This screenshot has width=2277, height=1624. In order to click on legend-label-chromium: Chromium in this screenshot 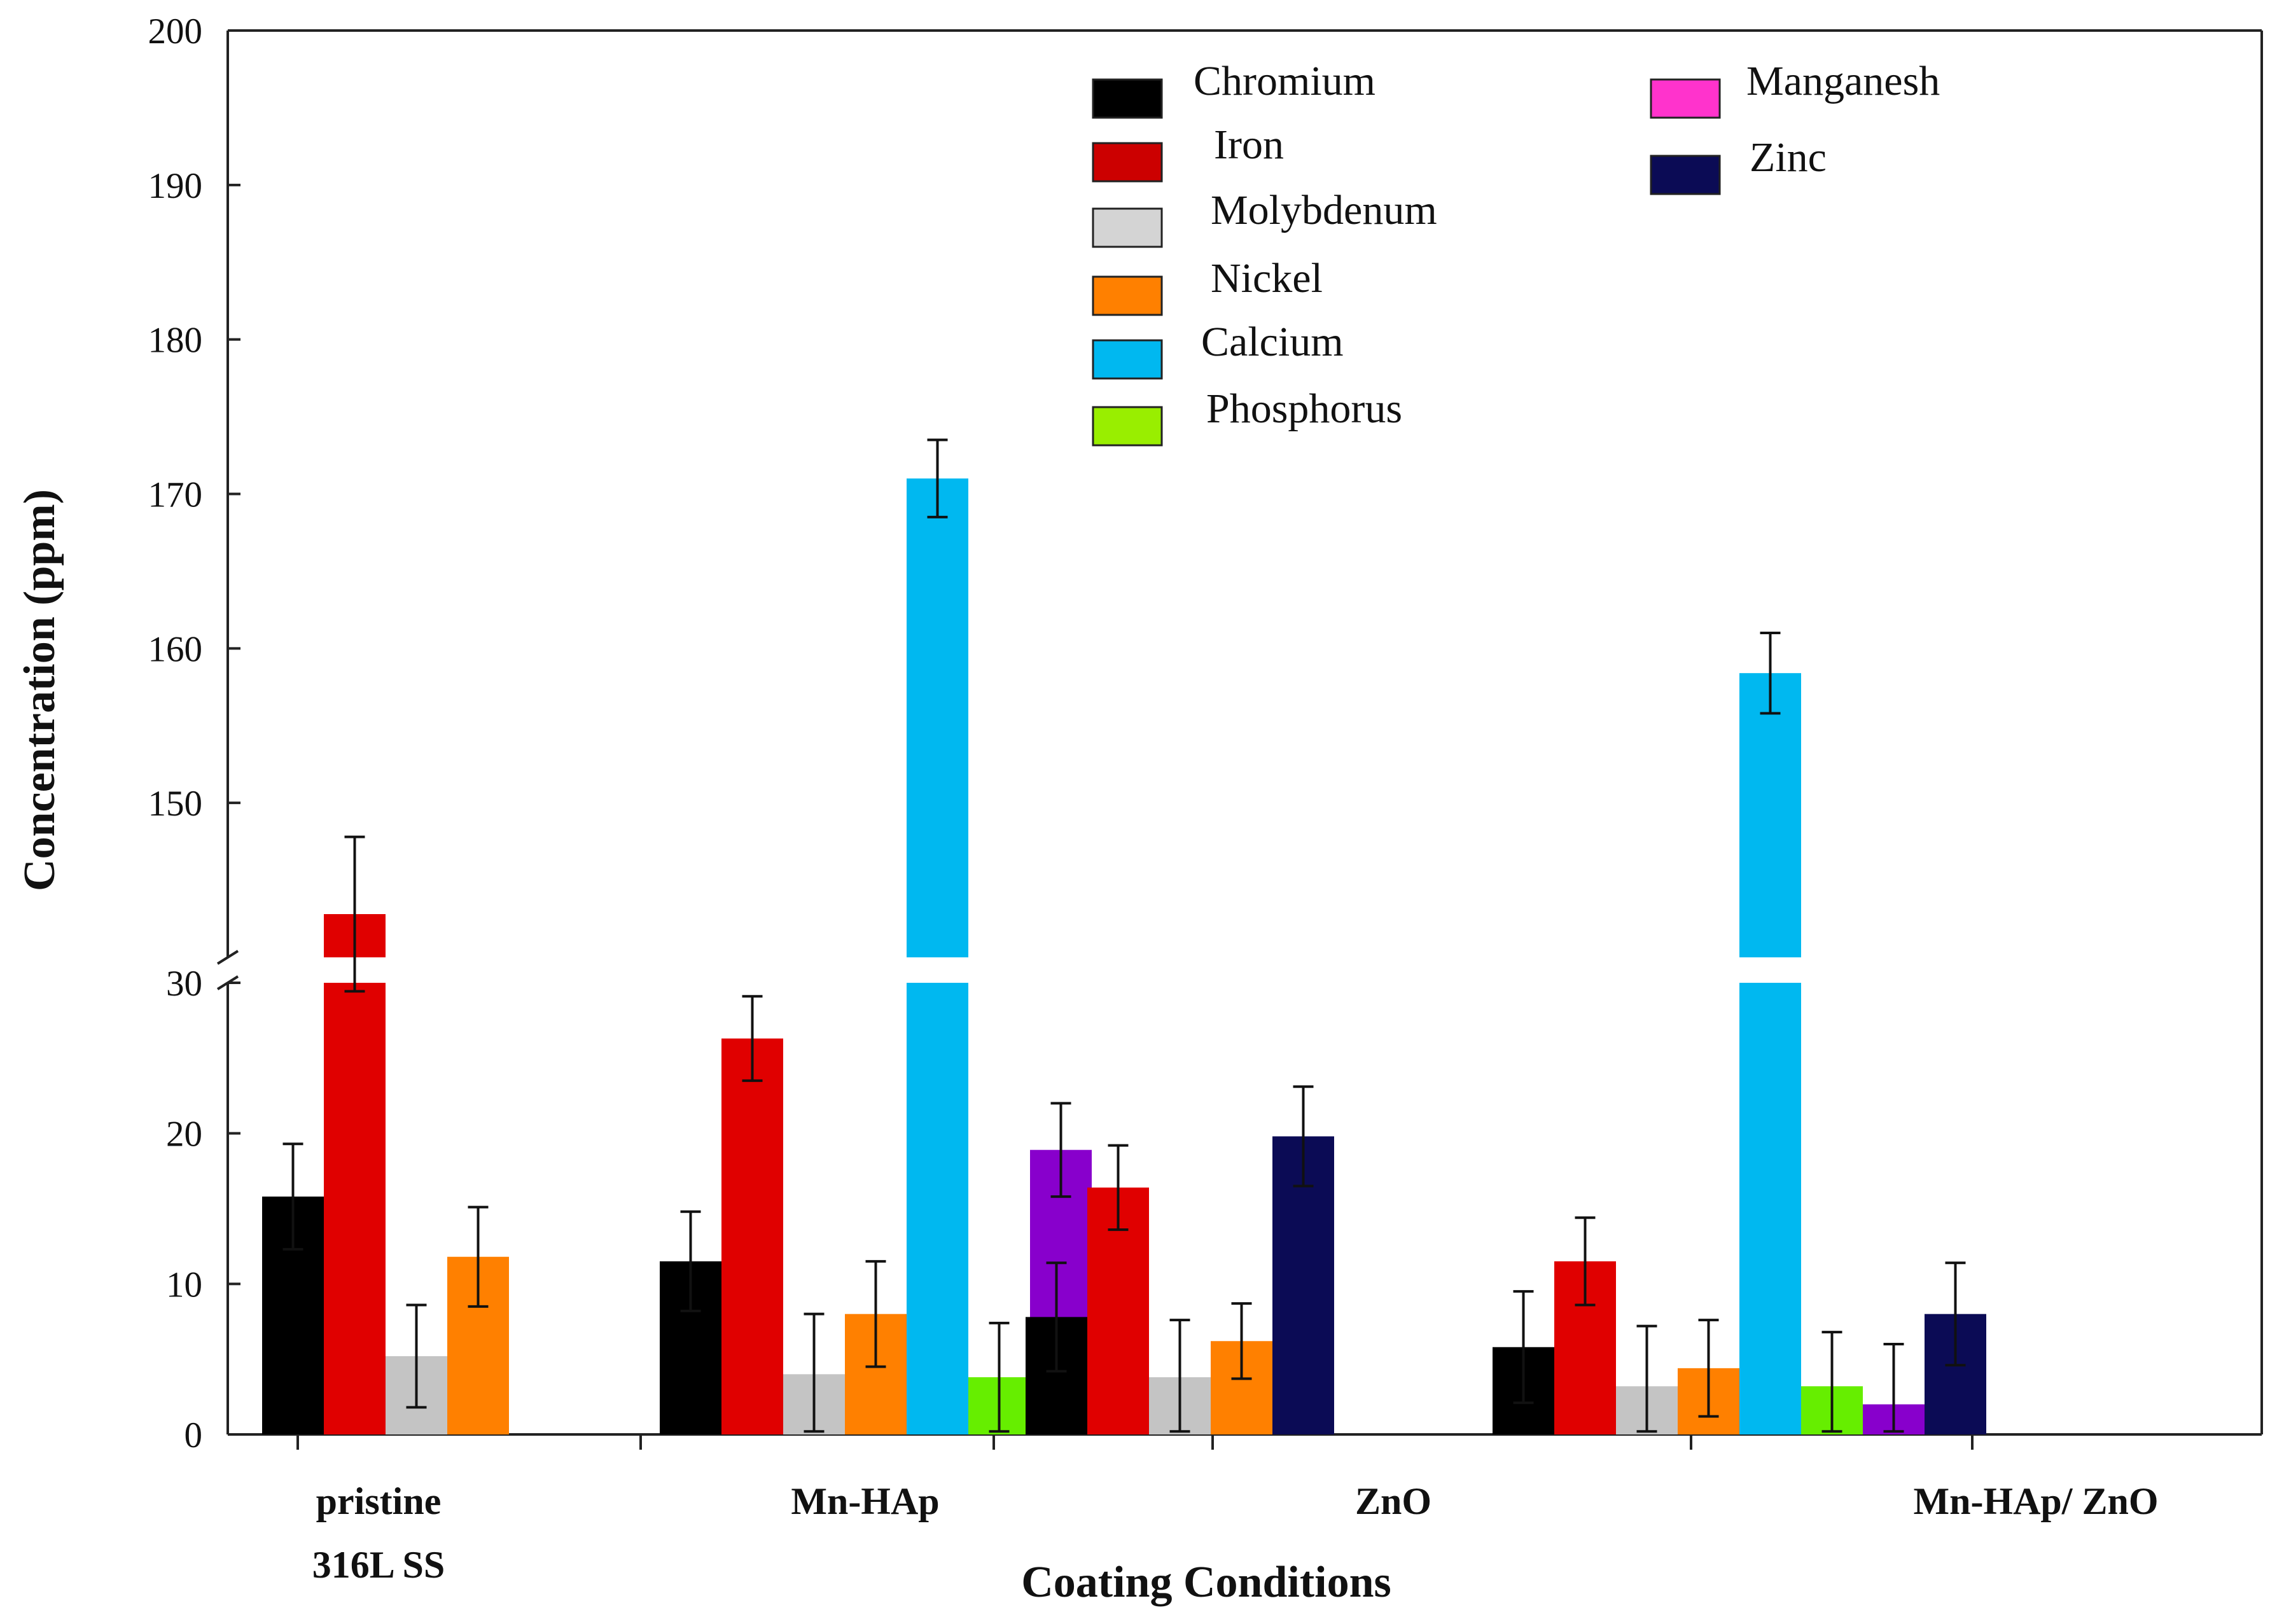, I will do `click(1284, 81)`.